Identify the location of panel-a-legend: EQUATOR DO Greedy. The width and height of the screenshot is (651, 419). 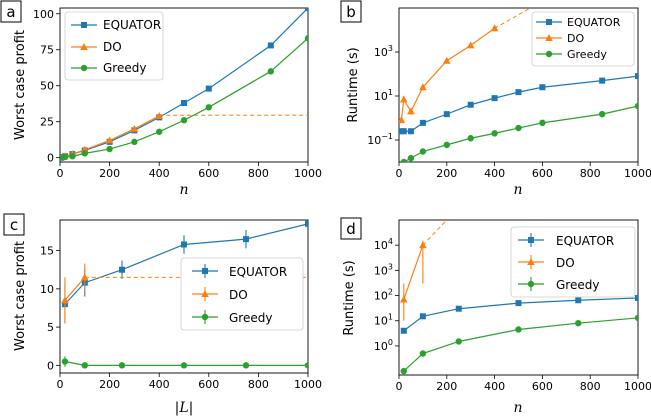
(114, 46).